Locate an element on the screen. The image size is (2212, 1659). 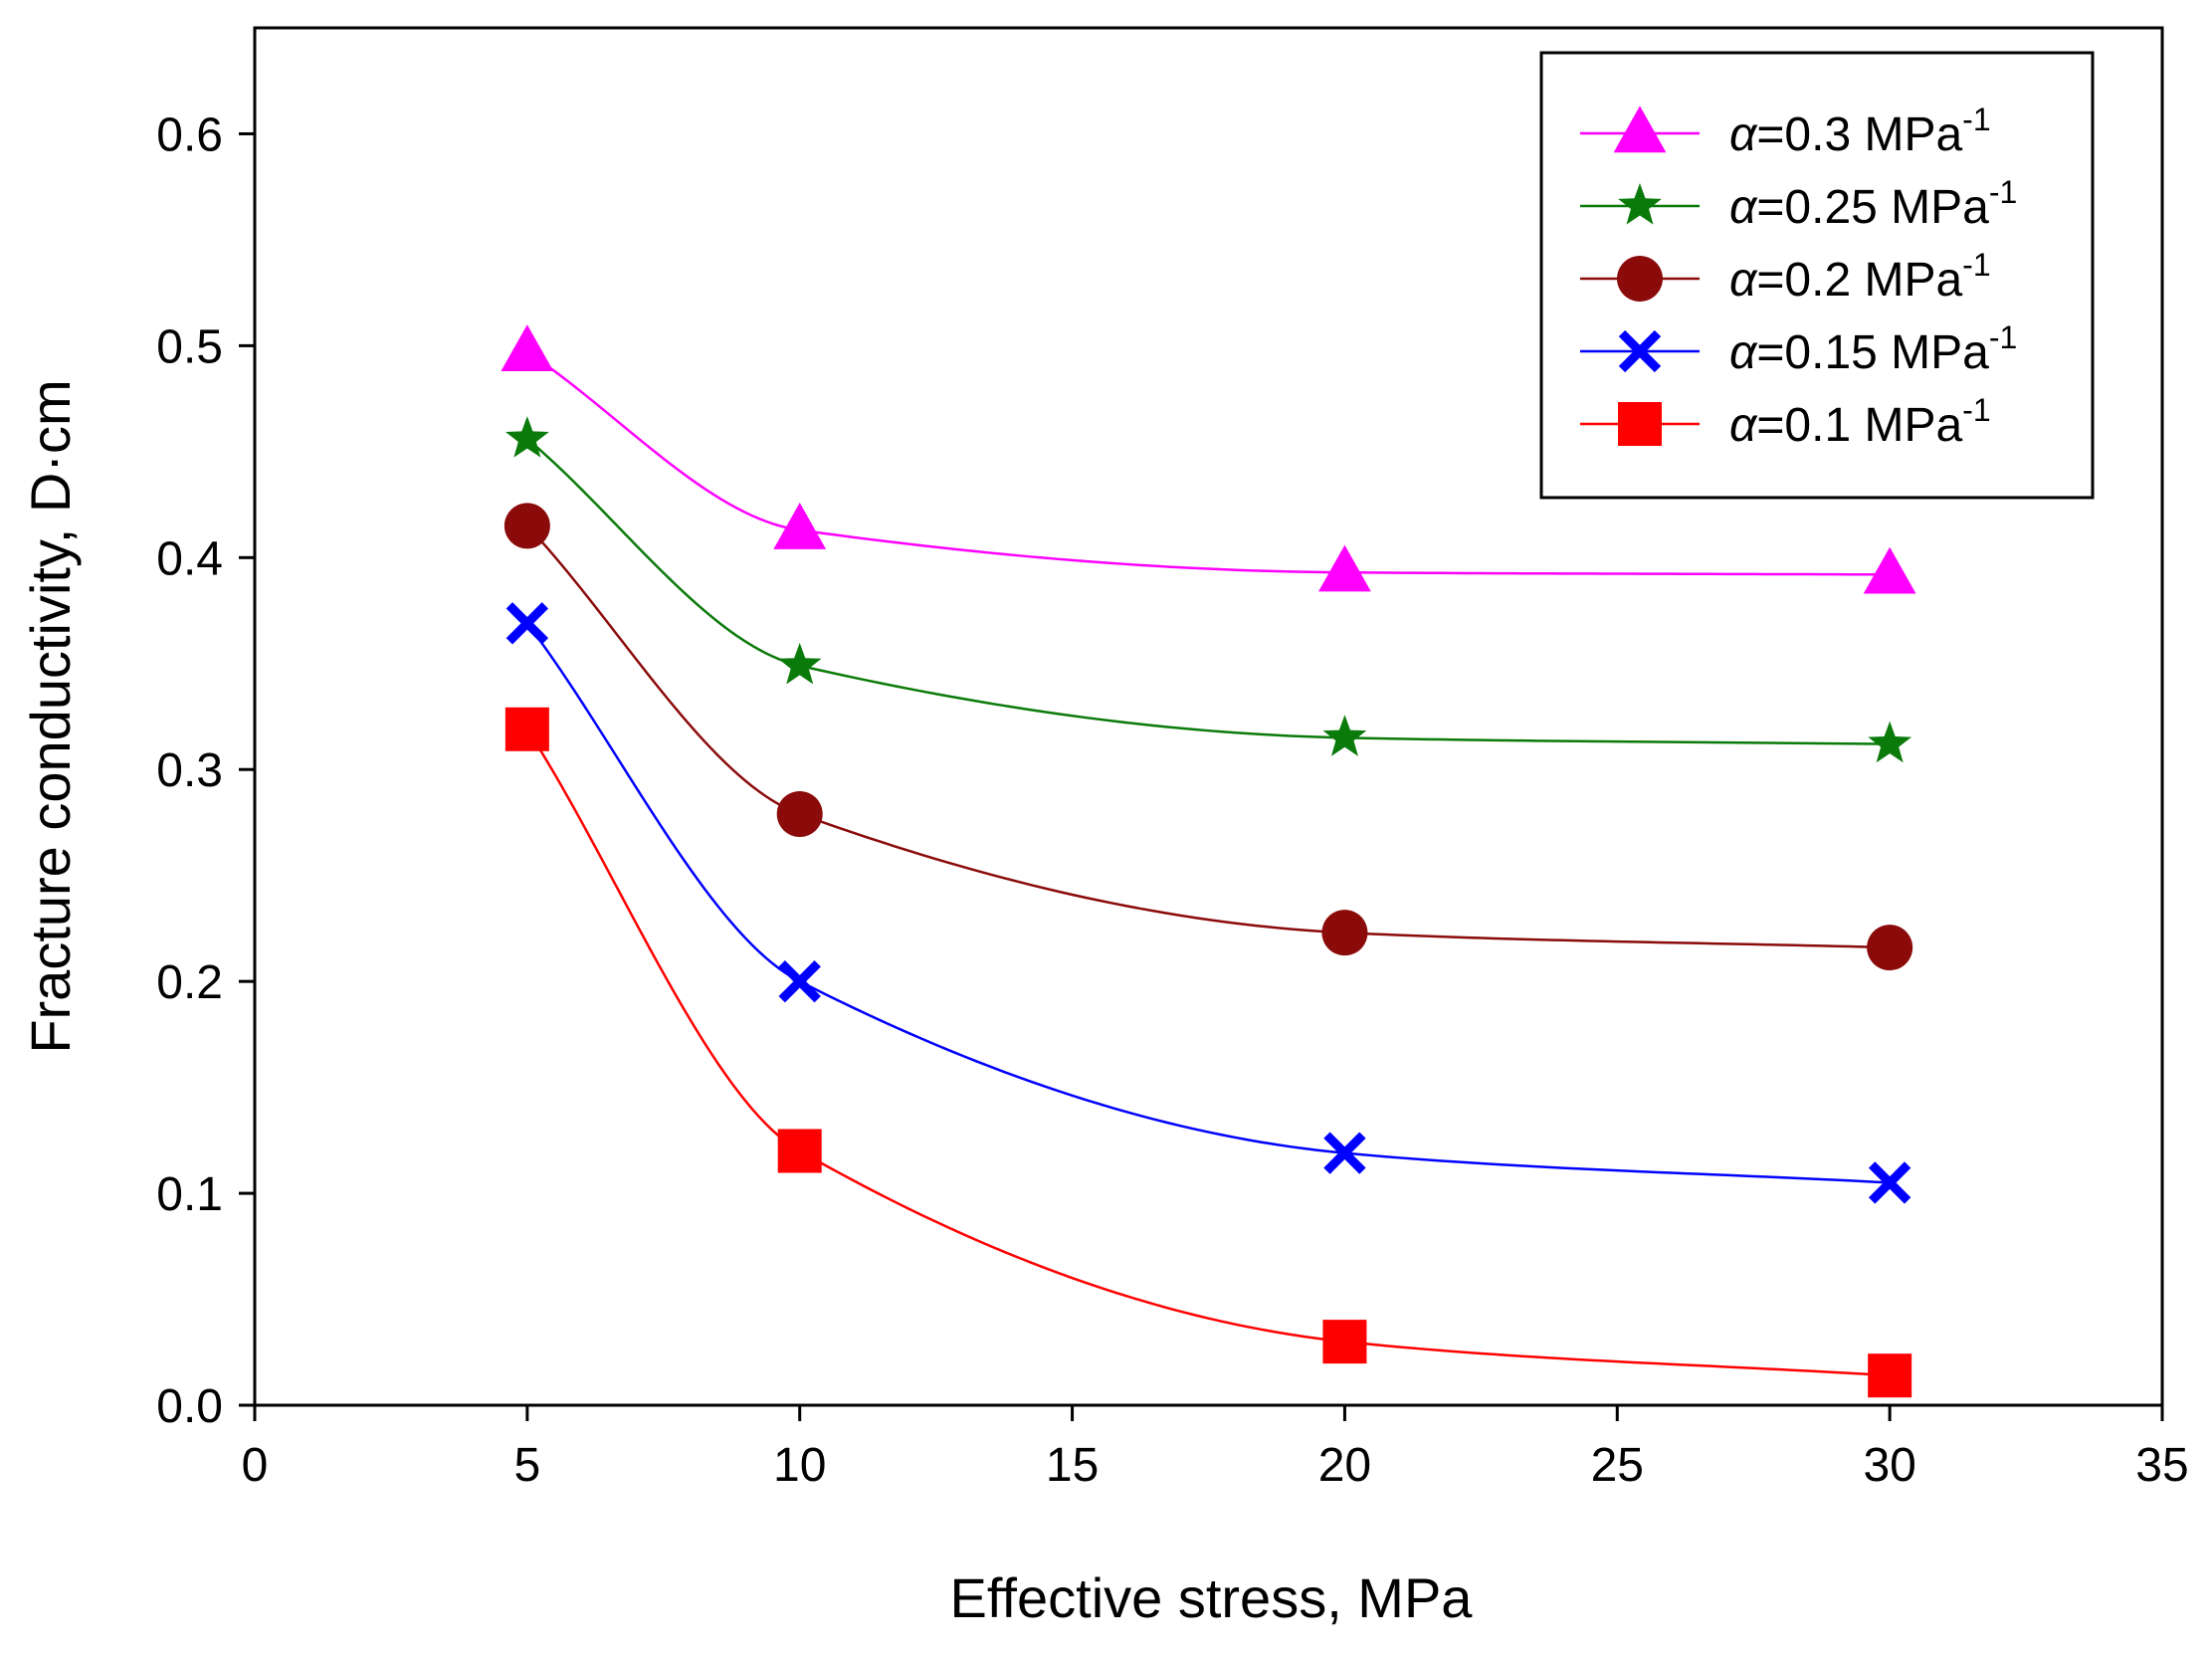
y-tick-label: 0.2 is located at coordinates (189, 982).